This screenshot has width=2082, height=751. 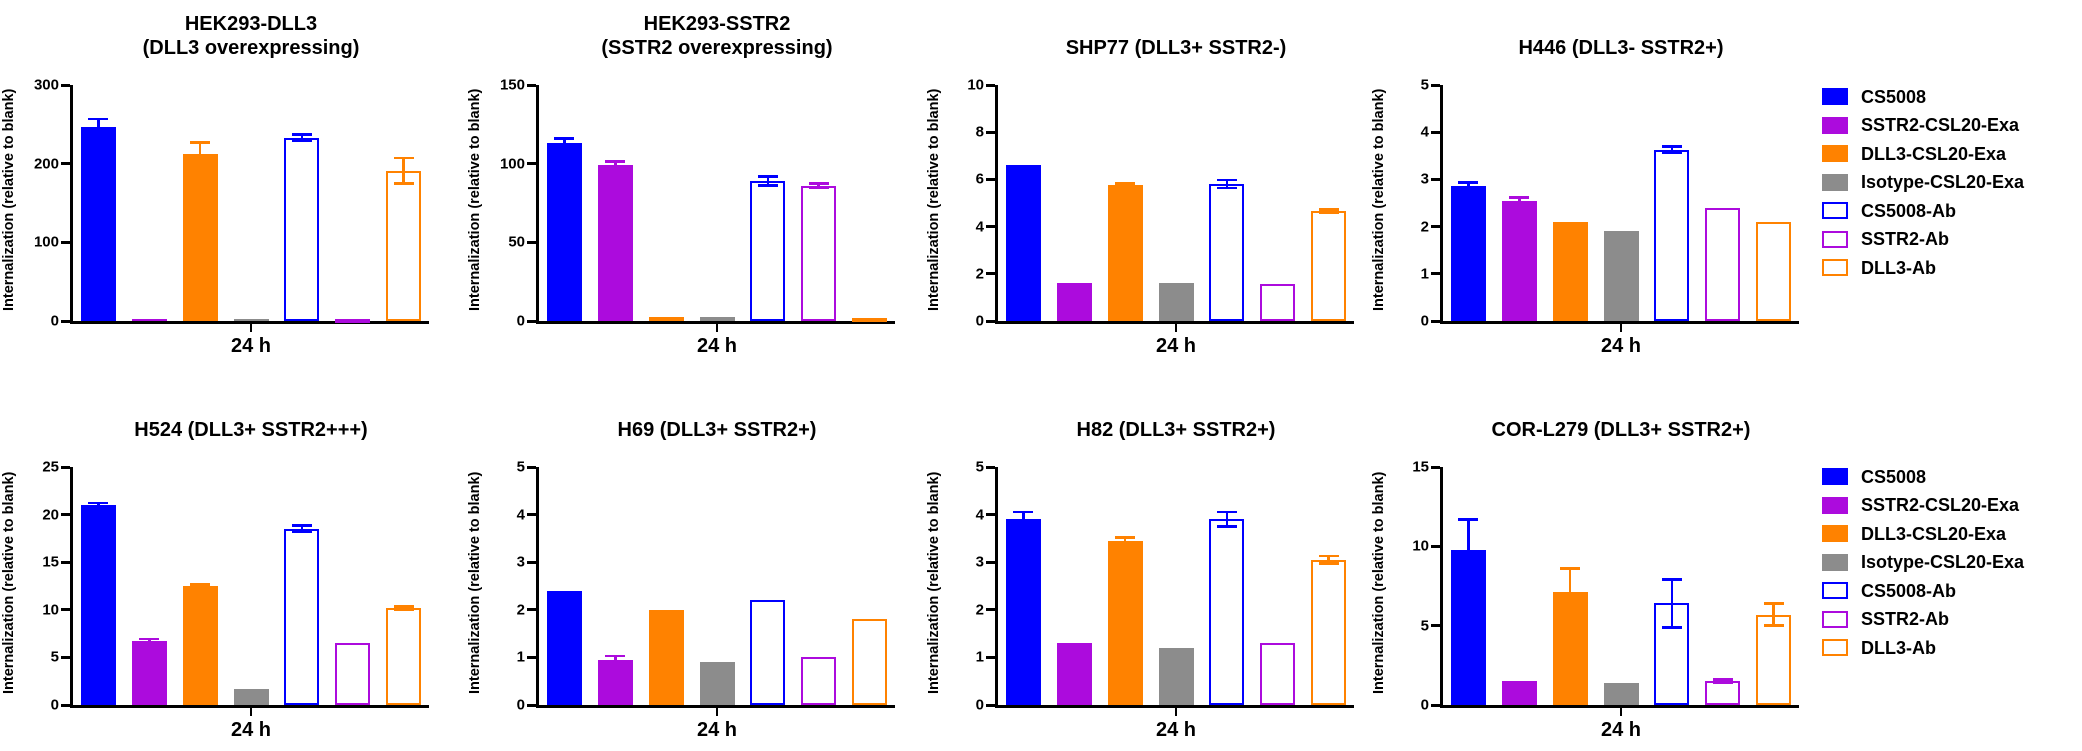 I want to click on chart-title-line1: H82 (DLL3+ SSTR2+), so click(x=1176, y=430).